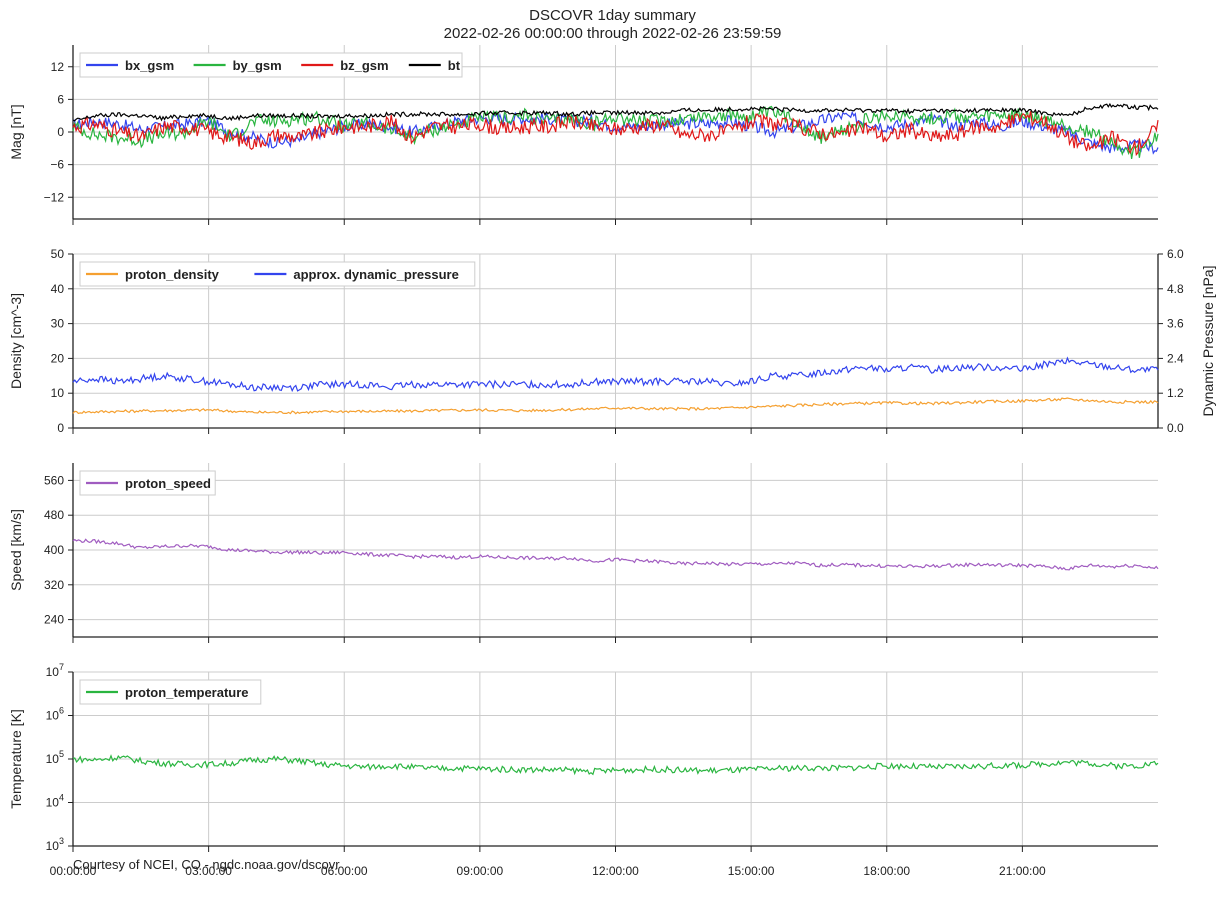  I want to click on series-proton-speed, so click(615, 554).